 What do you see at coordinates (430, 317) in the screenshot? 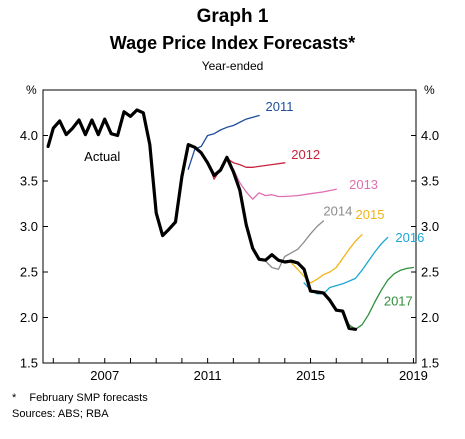
I see `y-tick-label-right: 2.0` at bounding box center [430, 317].